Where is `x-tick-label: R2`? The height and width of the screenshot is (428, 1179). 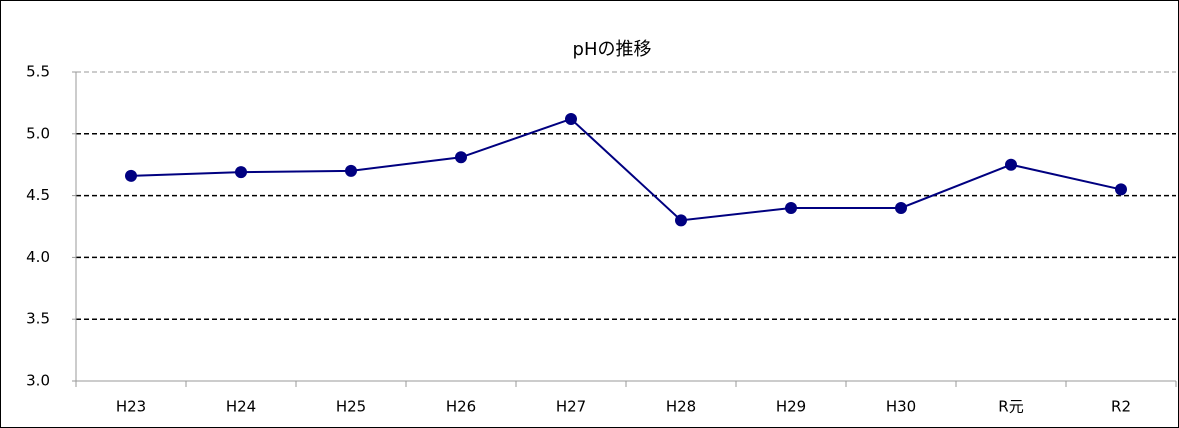
x-tick-label: R2 is located at coordinates (1121, 407).